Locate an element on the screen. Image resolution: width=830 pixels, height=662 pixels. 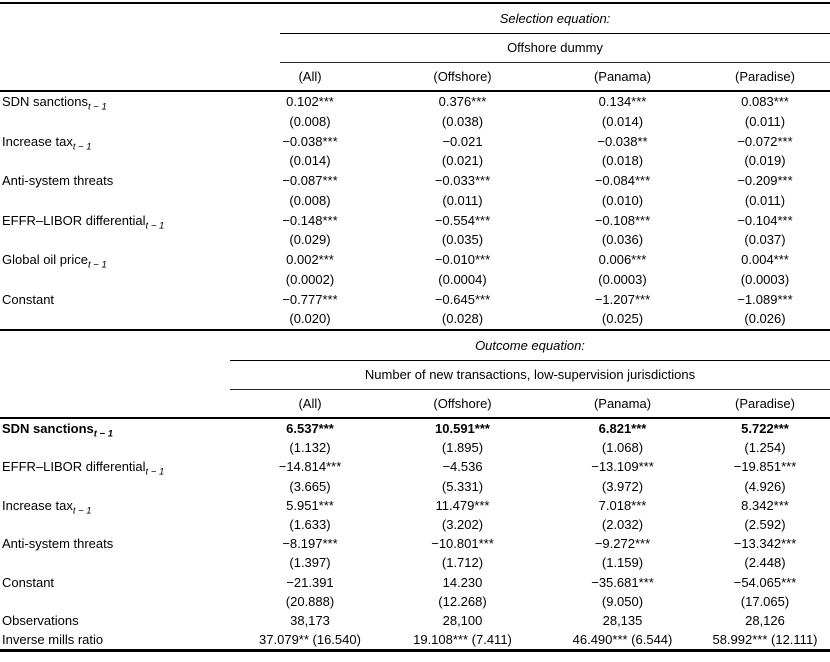
equation-type-text: Selection equation: is located at coordinates (555, 18).